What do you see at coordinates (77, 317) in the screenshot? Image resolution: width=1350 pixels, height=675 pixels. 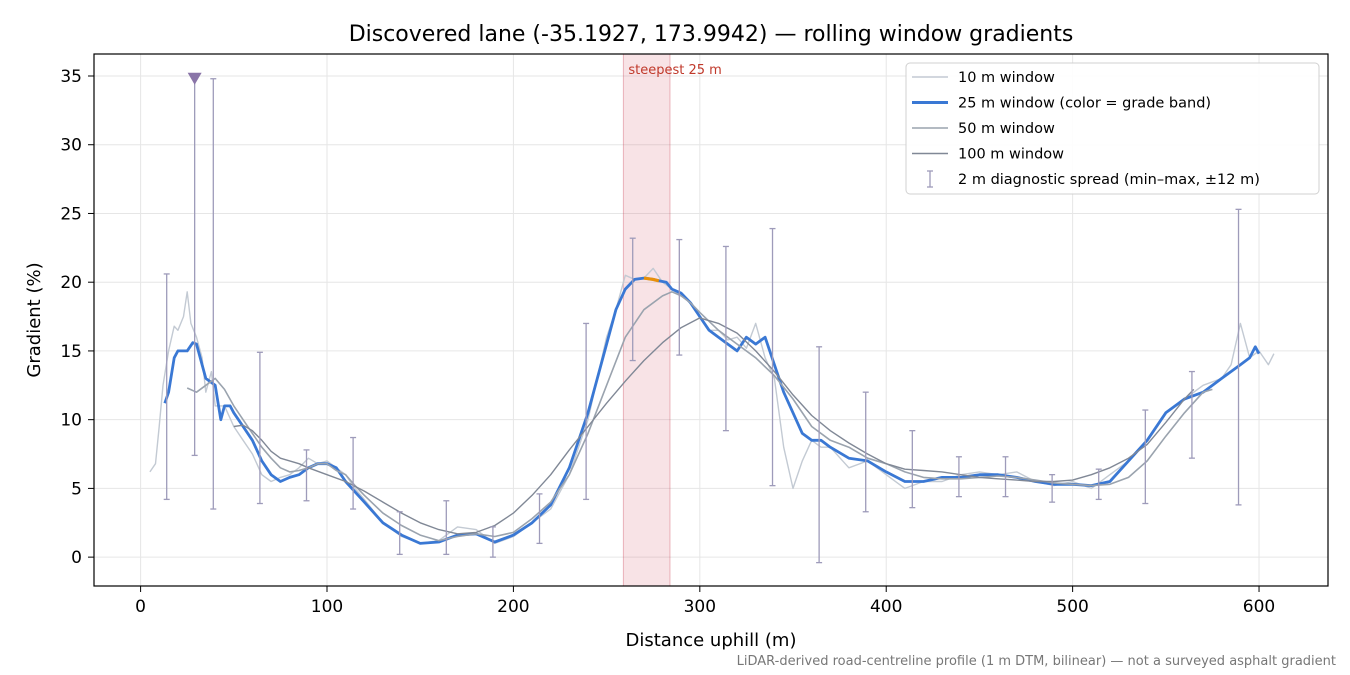 I see `y-axis-ticks: 0 5 10 15 20 25 30 35` at bounding box center [77, 317].